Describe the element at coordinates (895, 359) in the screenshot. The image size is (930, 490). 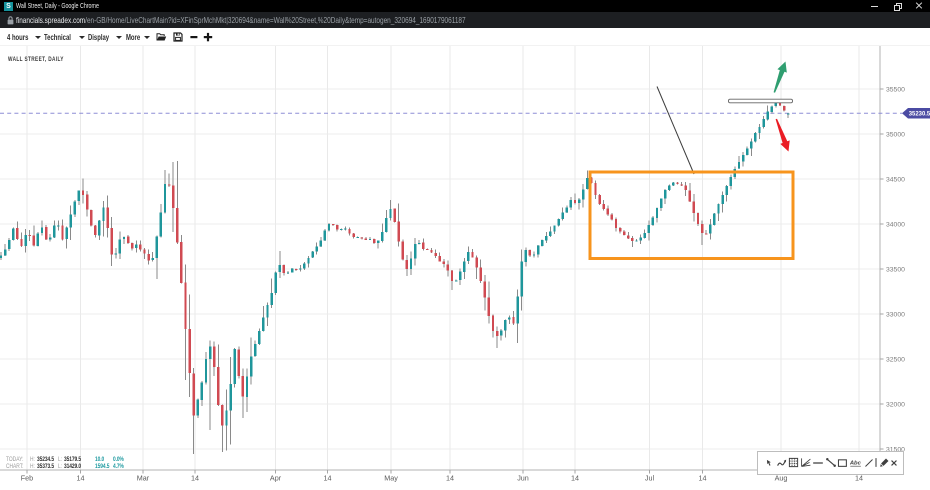
I see `svg-text: 32500` at that location.